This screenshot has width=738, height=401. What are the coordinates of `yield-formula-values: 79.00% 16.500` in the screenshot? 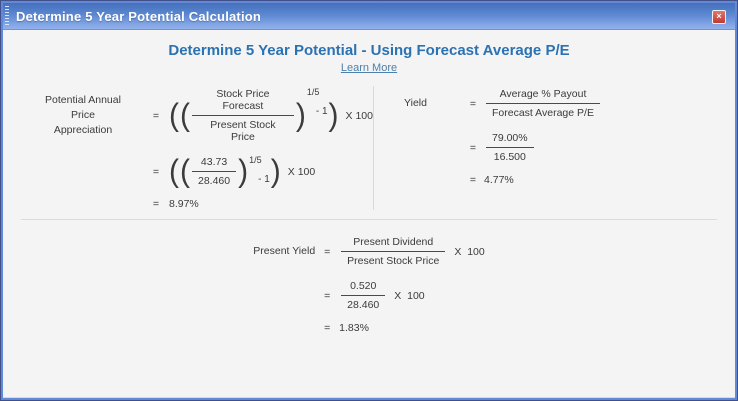 It's located at (609, 147).